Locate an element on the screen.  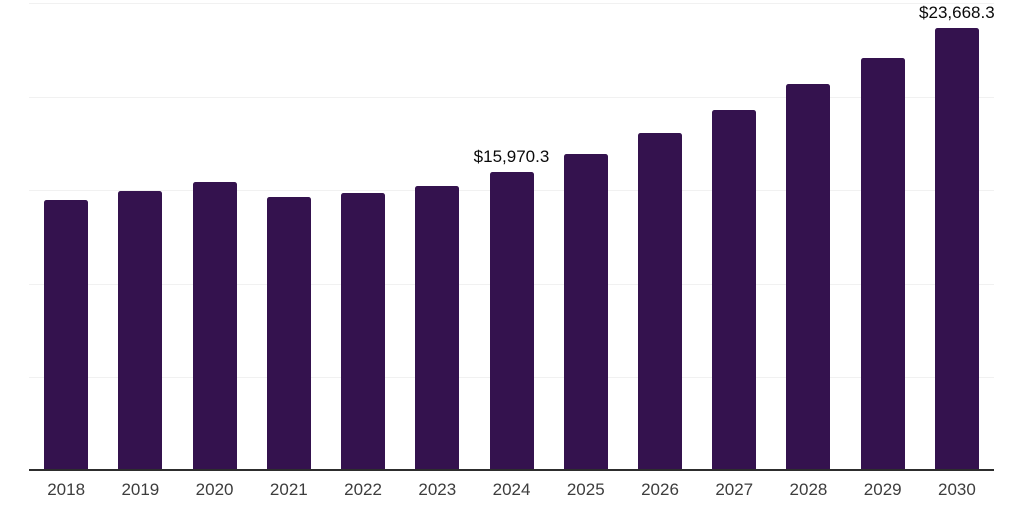
x-tick-2026: 2026 is located at coordinates (660, 489).